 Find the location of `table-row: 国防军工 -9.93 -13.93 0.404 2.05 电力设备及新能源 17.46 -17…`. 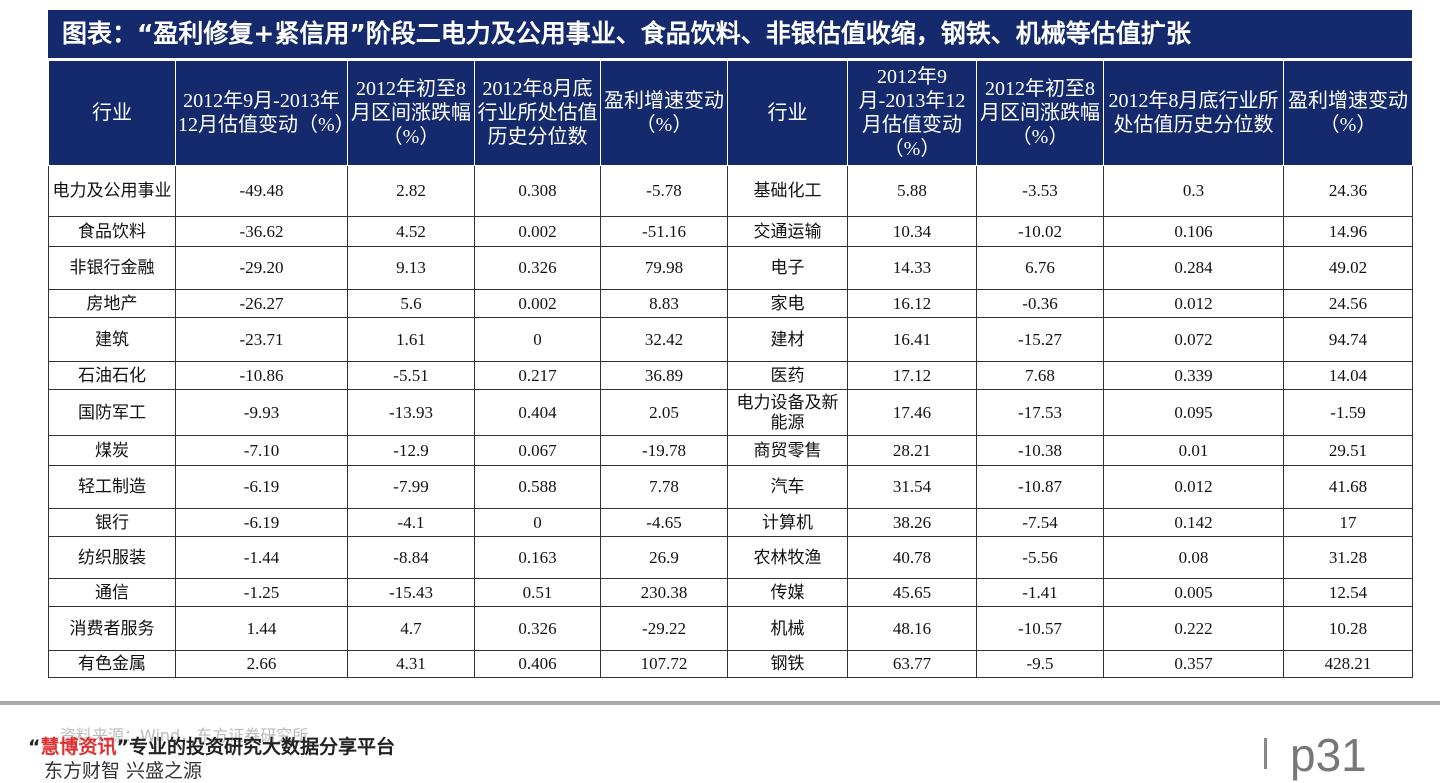

table-row: 国防军工 -9.93 -13.93 0.404 2.05 电力设备及新能源 17.46 -17… is located at coordinates (730, 412).